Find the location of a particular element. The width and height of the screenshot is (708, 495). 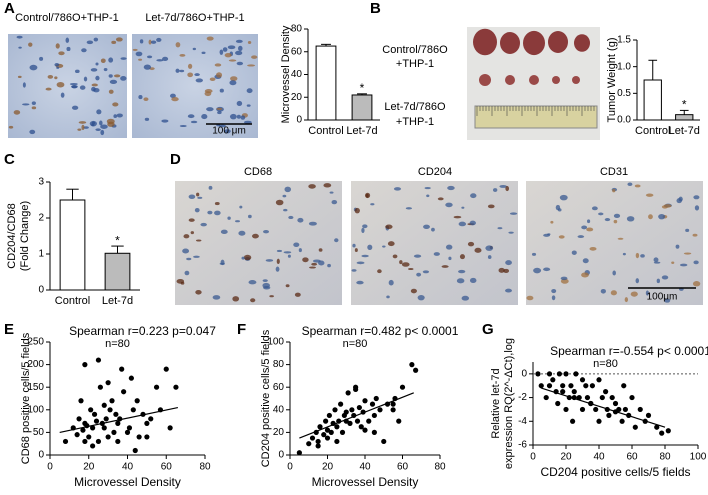

chart-title: Spearman r=-0.554 p< 0.0001 is located at coordinates (629, 351).